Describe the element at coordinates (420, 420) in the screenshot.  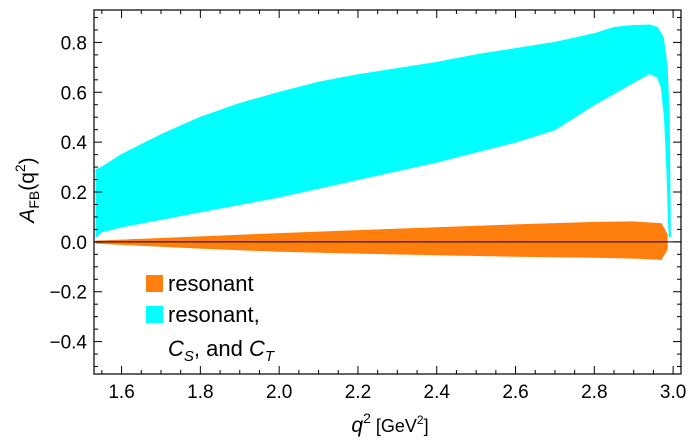
I see `x-axis-label-unit-sup: 2` at that location.